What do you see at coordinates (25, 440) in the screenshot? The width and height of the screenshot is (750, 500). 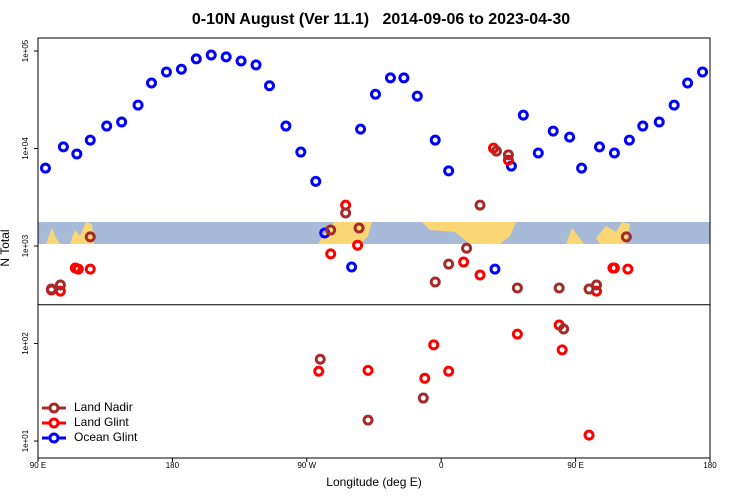 I see `y-tick-label: 1e+01` at bounding box center [25, 440].